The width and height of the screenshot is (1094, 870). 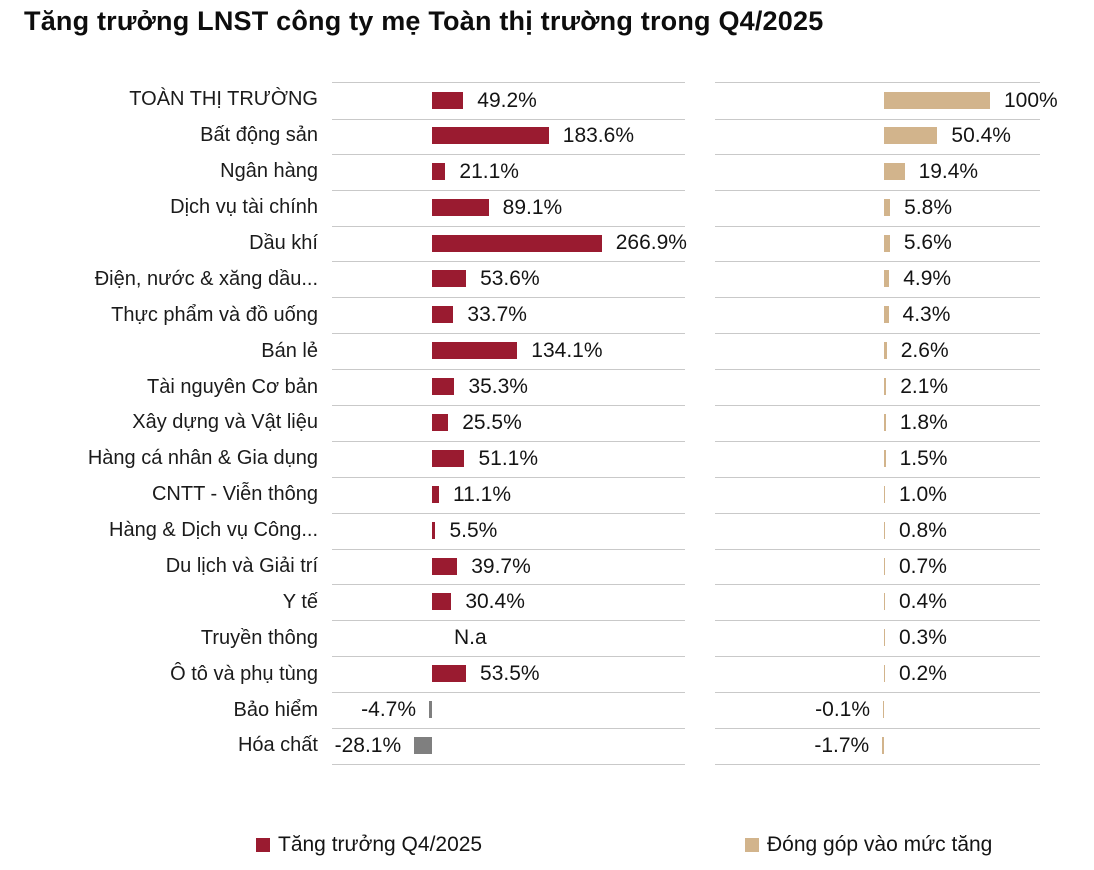 I want to click on contribution-value-label: 2.1%, so click(x=924, y=387).